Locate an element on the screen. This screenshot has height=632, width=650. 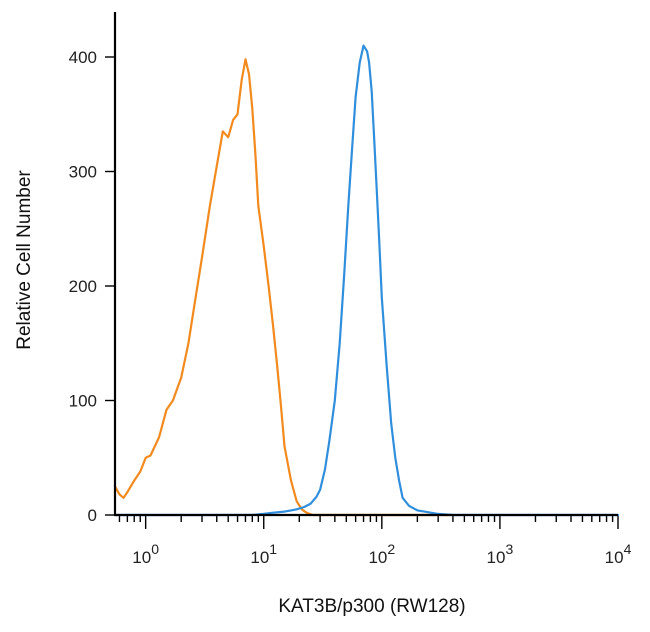
x-axis-title: KAT3B/p300 (RW128) is located at coordinates (371, 606).